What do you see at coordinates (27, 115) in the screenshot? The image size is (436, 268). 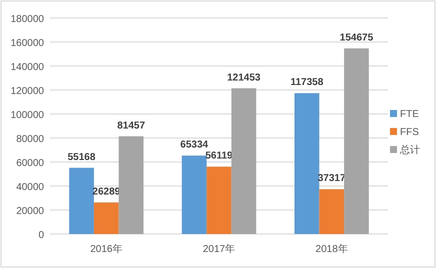 I see `y-tick-label: 100000` at bounding box center [27, 115].